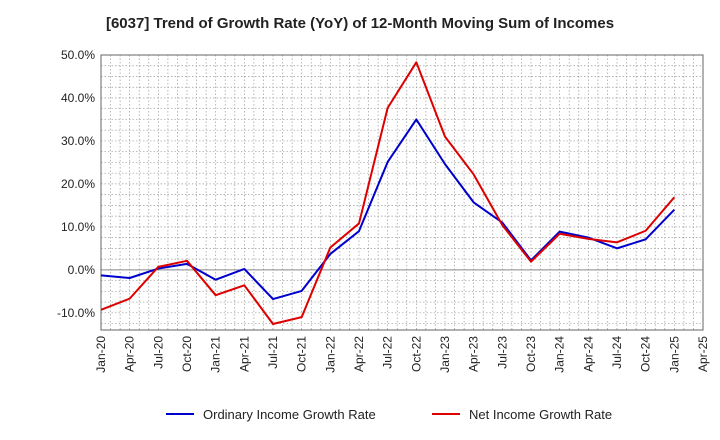  I want to click on legend-label-ordinary: Ordinary Income Growth Rate, so click(289, 414).